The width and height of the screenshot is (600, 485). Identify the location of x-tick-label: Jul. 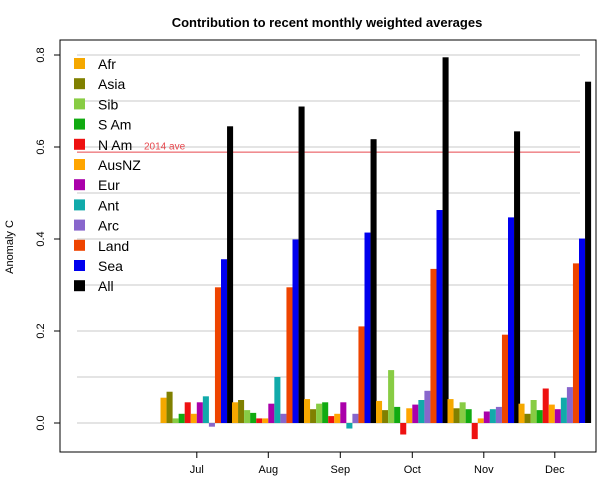
(197, 470).